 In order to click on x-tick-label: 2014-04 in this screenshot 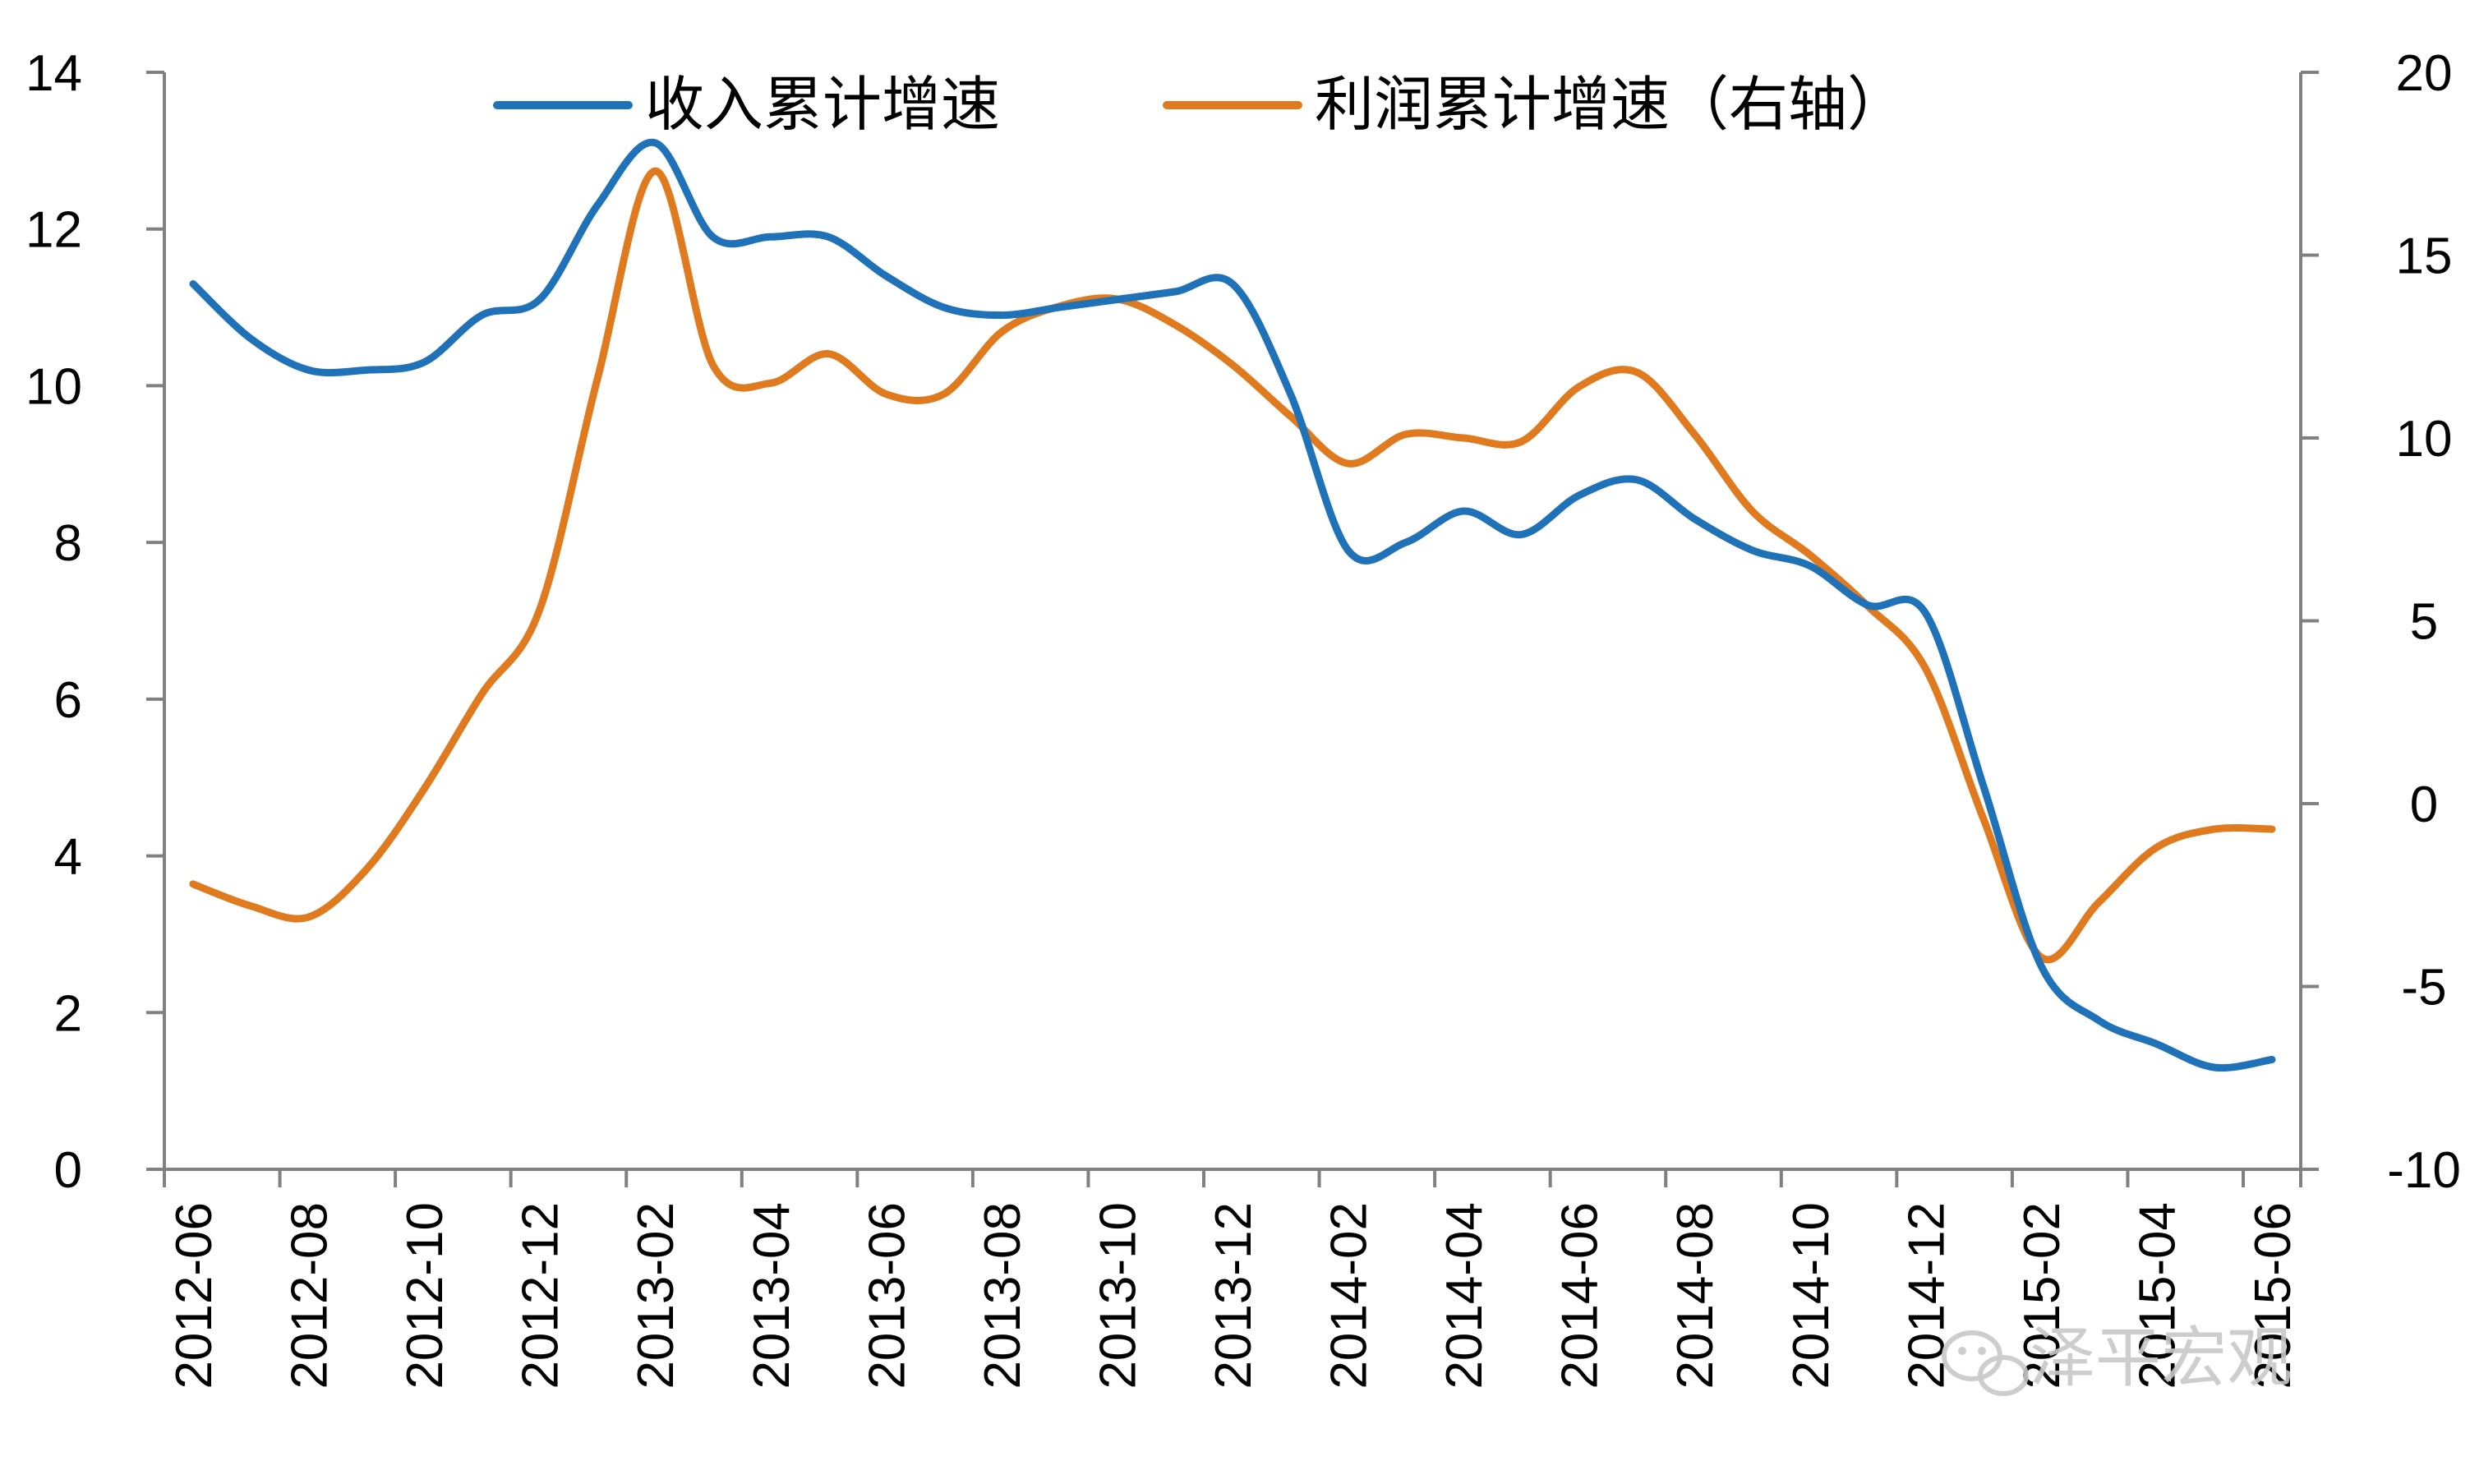, I will do `click(1464, 1296)`.